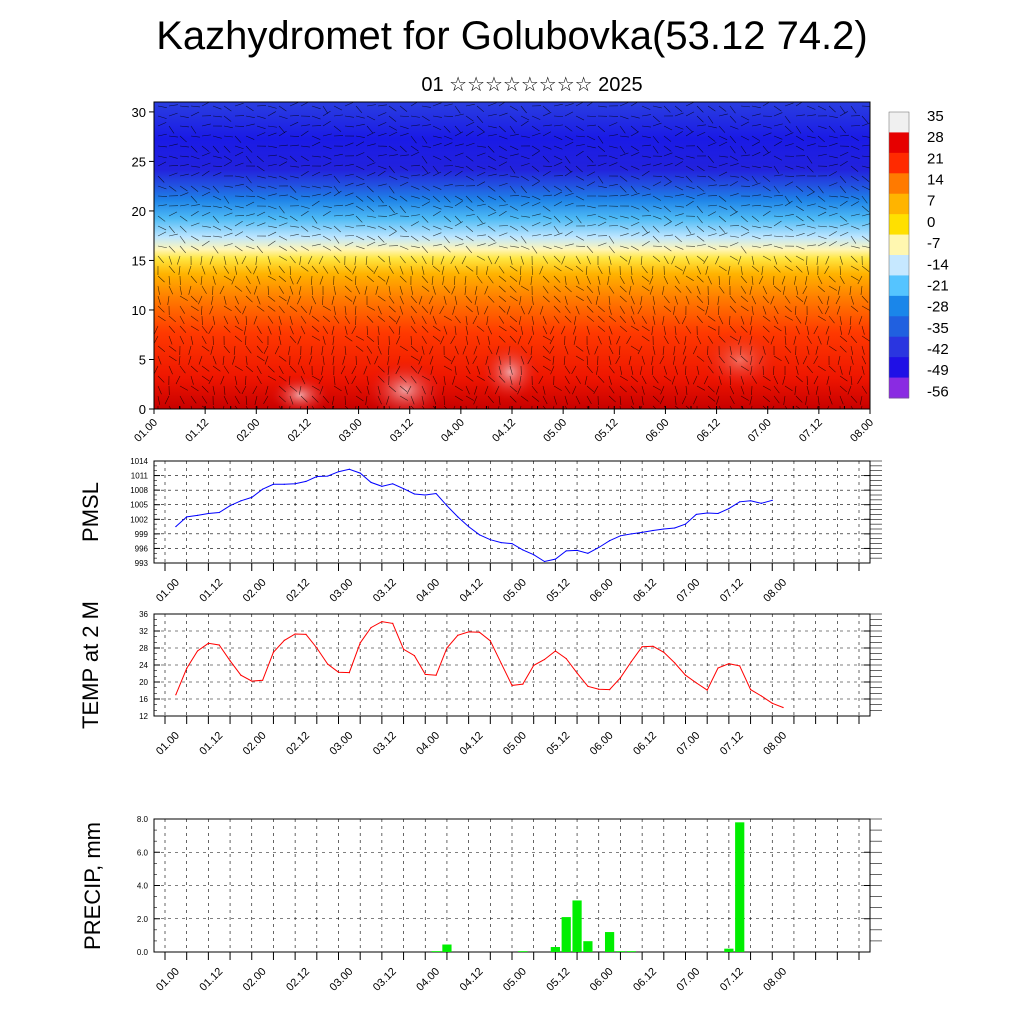 The height and width of the screenshot is (1024, 1024). Describe the element at coordinates (732, 591) in the screenshot. I see `x-tick-label: 07.12` at that location.